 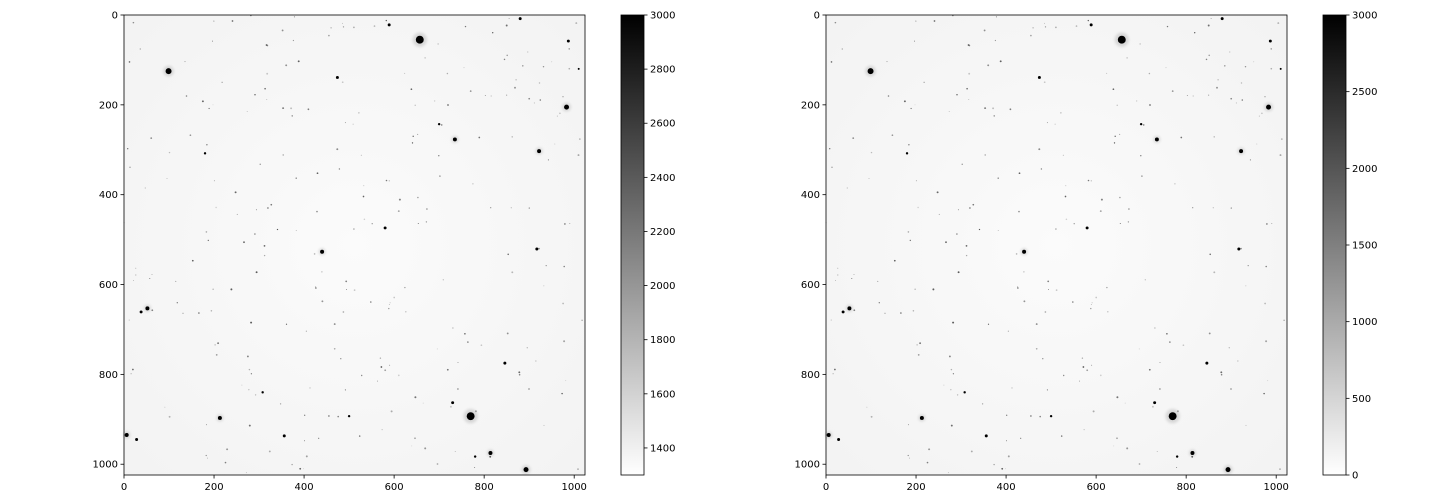 What do you see at coordinates (662, 70) in the screenshot?
I see `colorbar-tick-label: 2800` at bounding box center [662, 70].